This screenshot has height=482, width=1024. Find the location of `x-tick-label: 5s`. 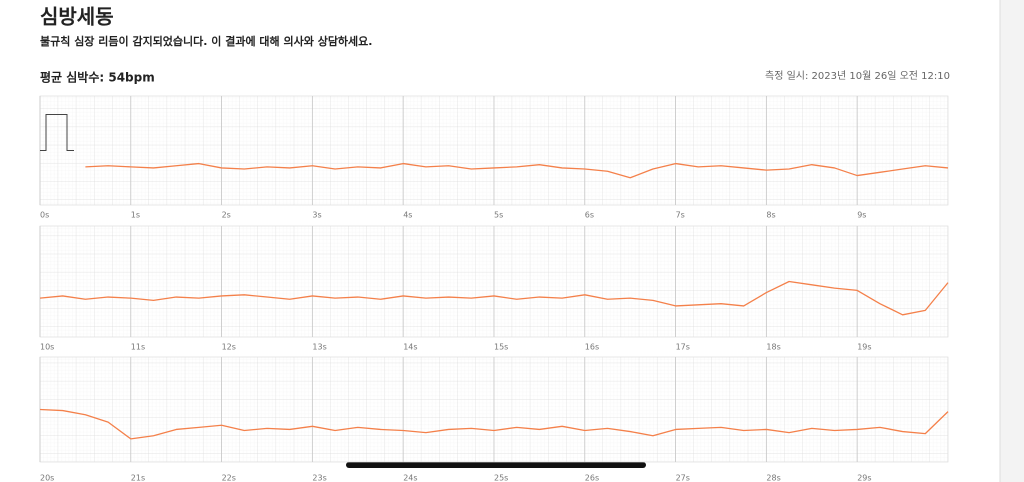

x-tick-label: 5s is located at coordinates (498, 215).